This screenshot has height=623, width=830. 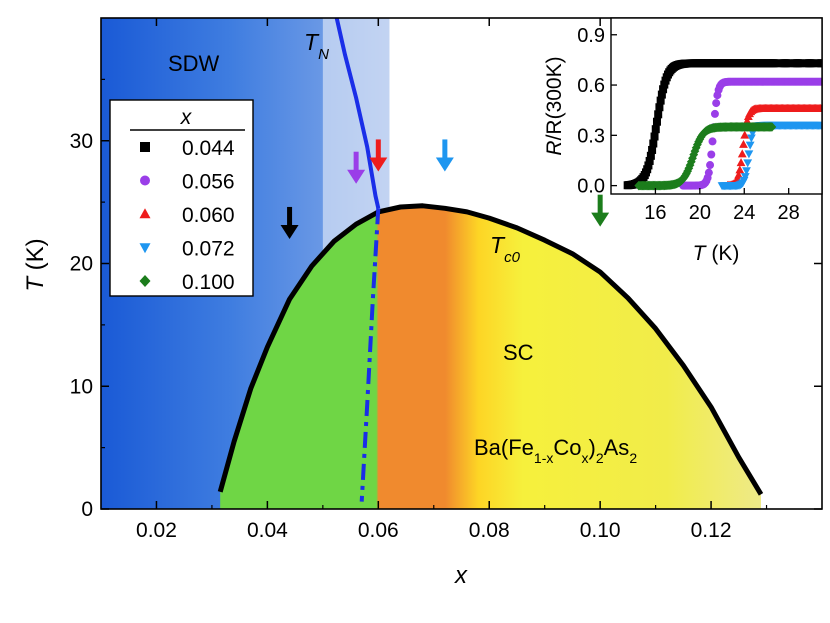 I want to click on legend-entries: 0.044 0.056 0.060 0.072 0.100, so click(x=187, y=215).